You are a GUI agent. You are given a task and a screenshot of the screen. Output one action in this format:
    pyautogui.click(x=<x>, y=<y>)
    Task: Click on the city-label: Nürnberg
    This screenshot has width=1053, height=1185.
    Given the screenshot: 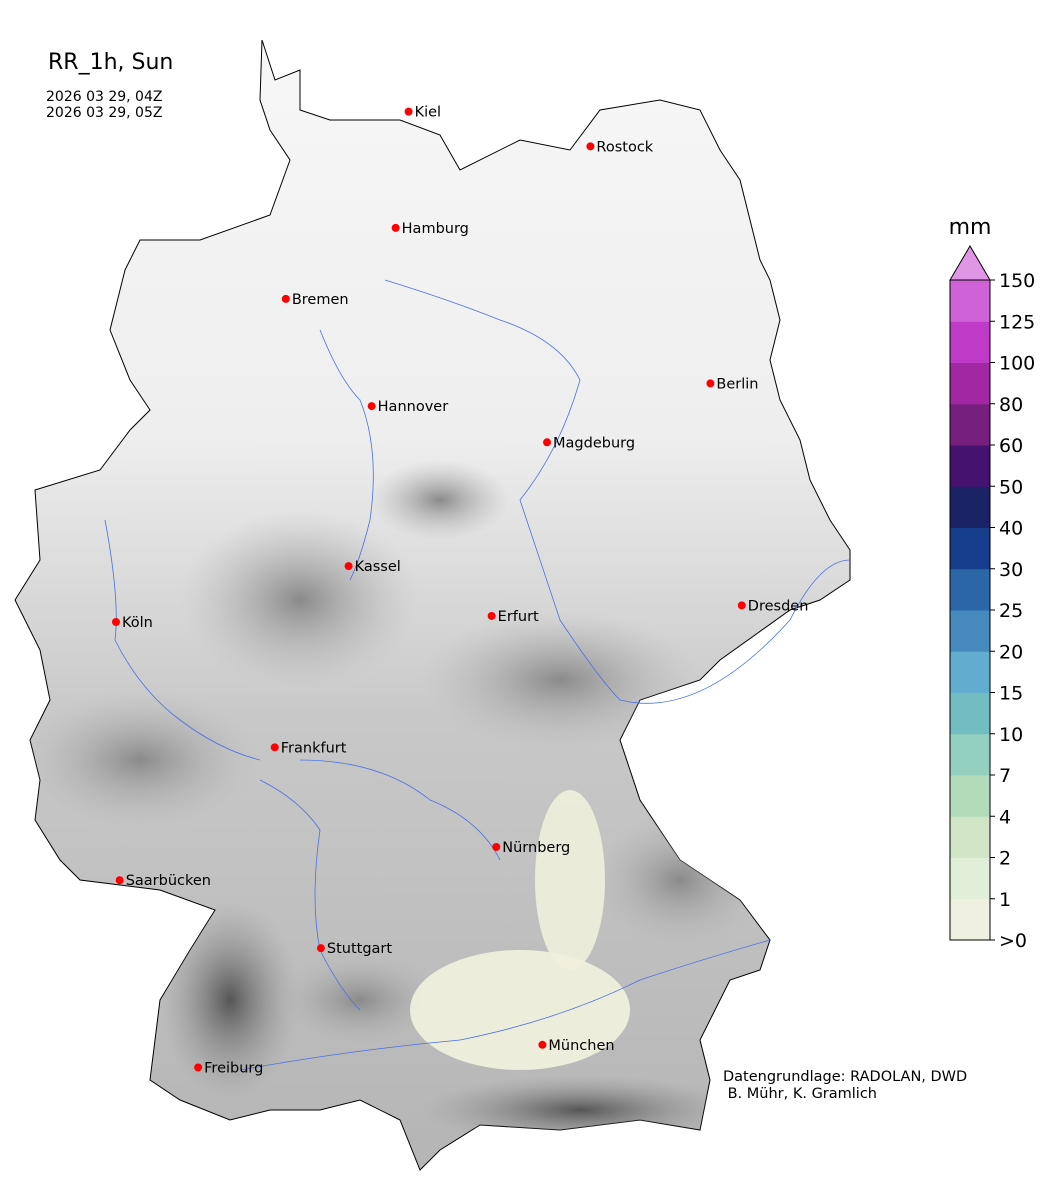 What is the action you would take?
    pyautogui.click(x=536, y=848)
    